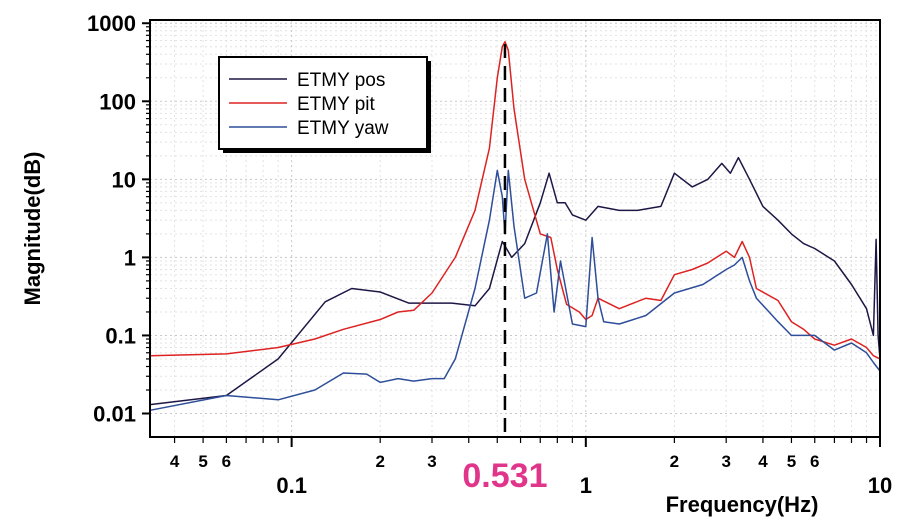 This screenshot has width=899, height=529. I want to click on y-tick-label: 100, so click(117, 101).